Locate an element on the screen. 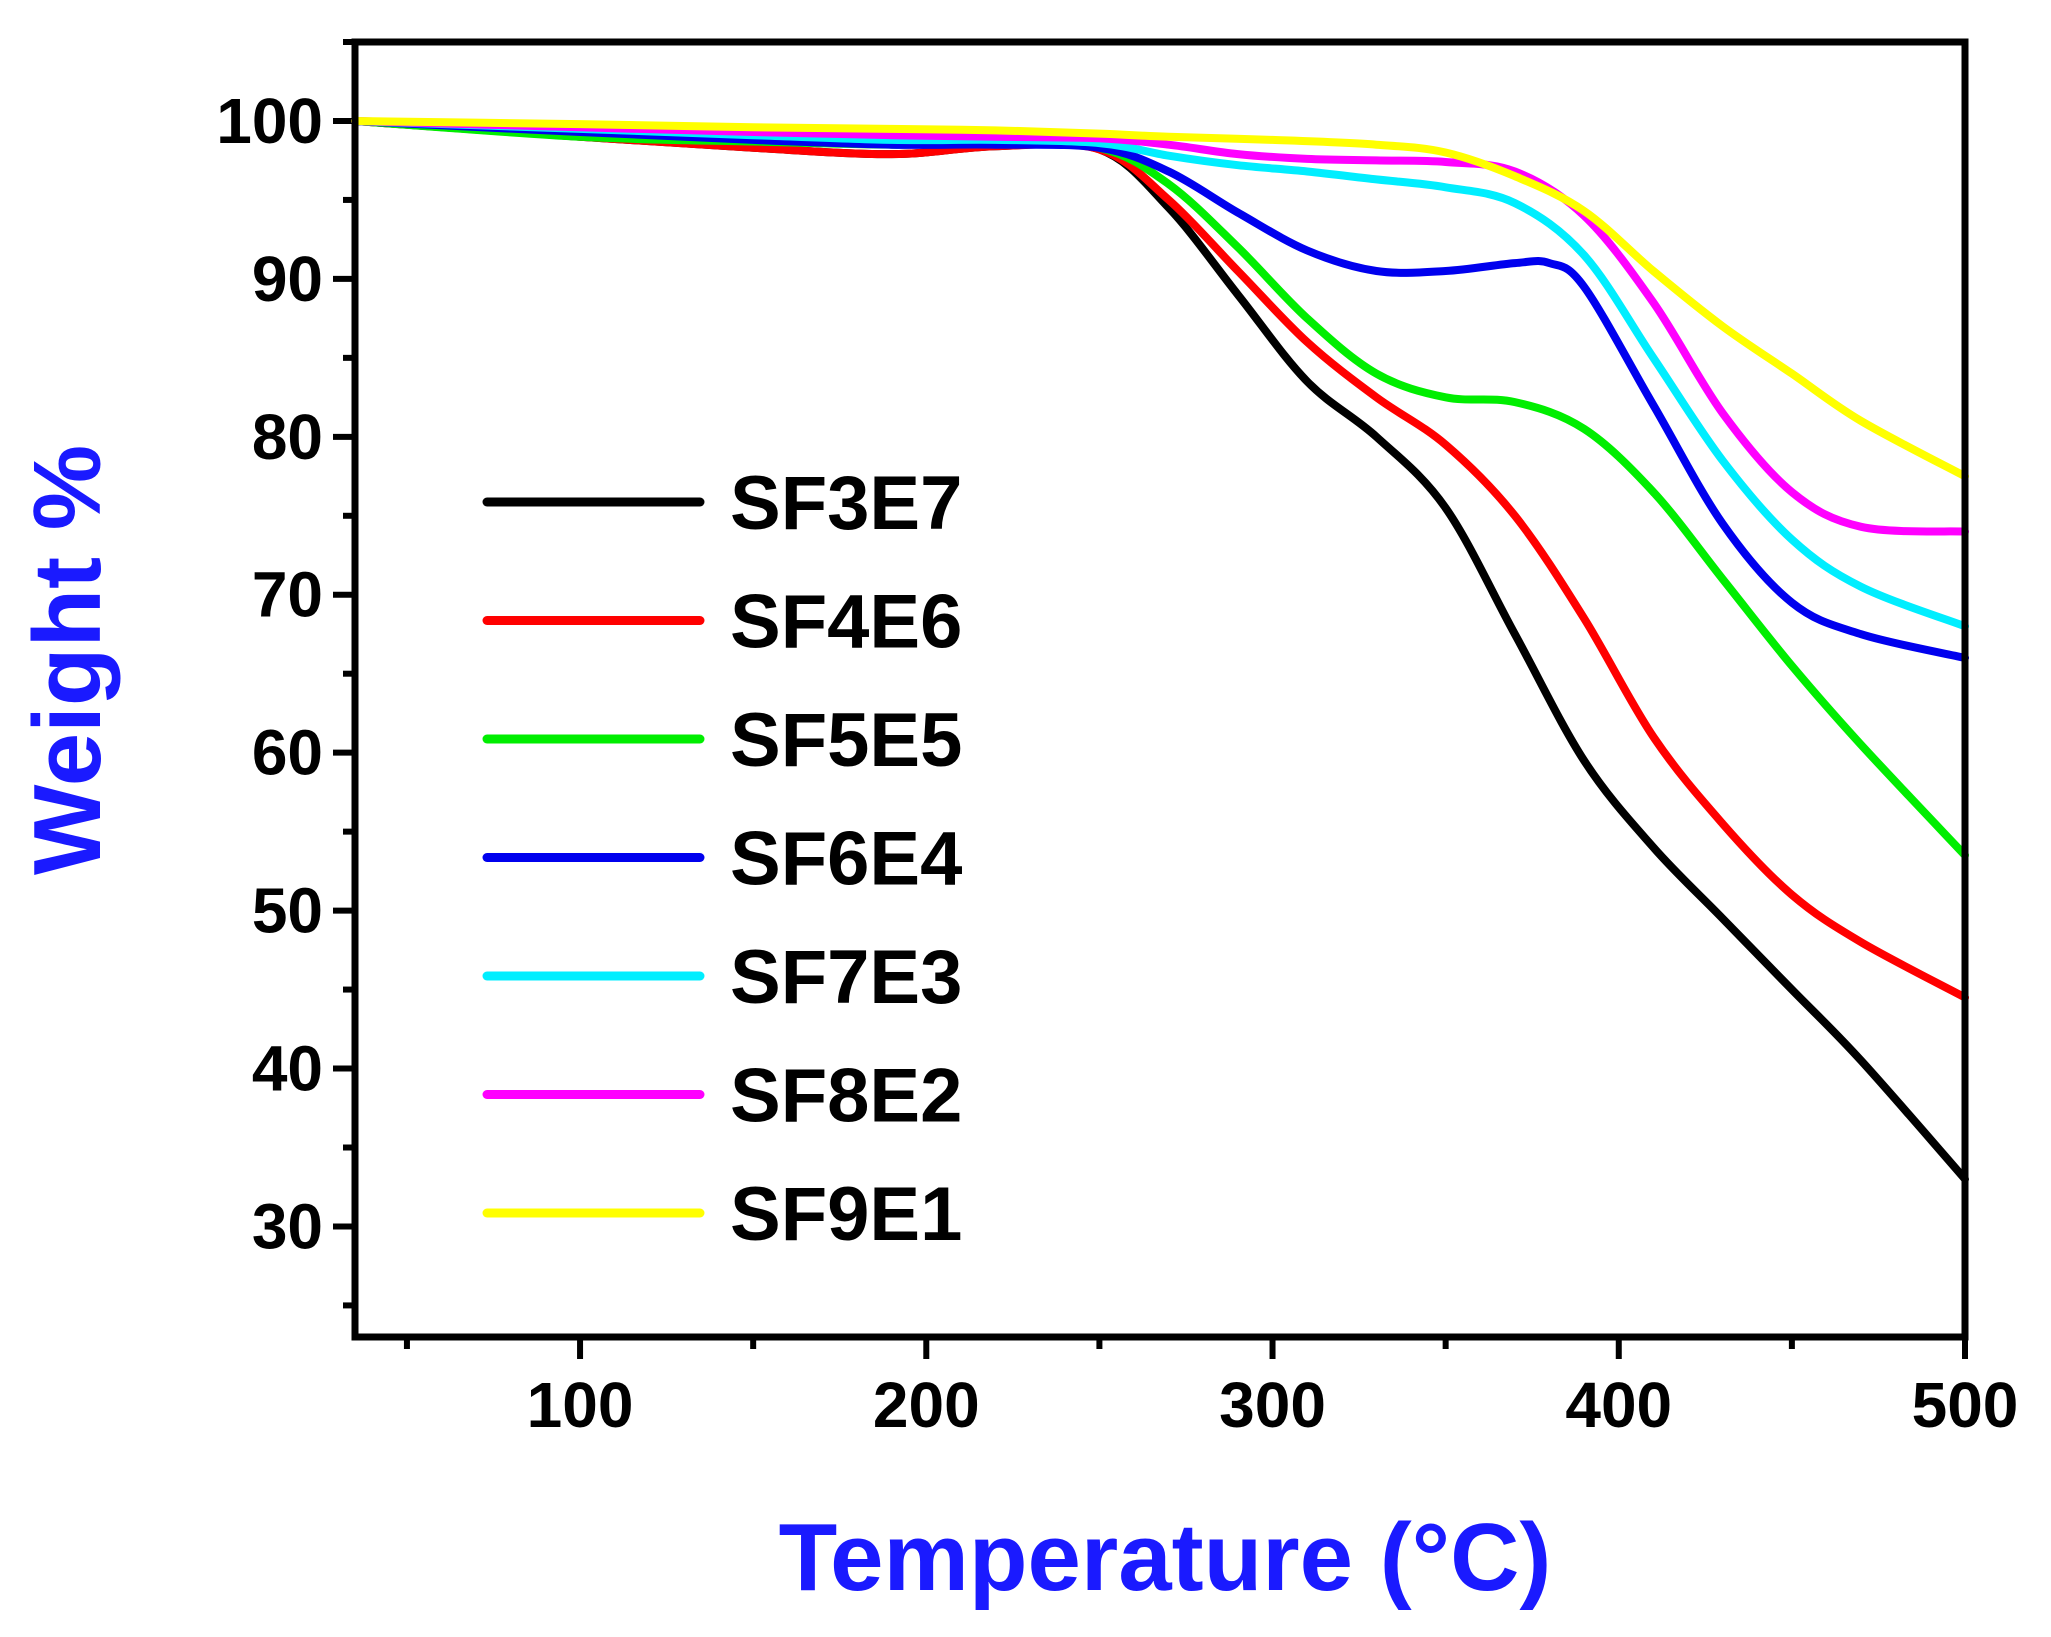  y-tick-label: 60 is located at coordinates (287, 753).